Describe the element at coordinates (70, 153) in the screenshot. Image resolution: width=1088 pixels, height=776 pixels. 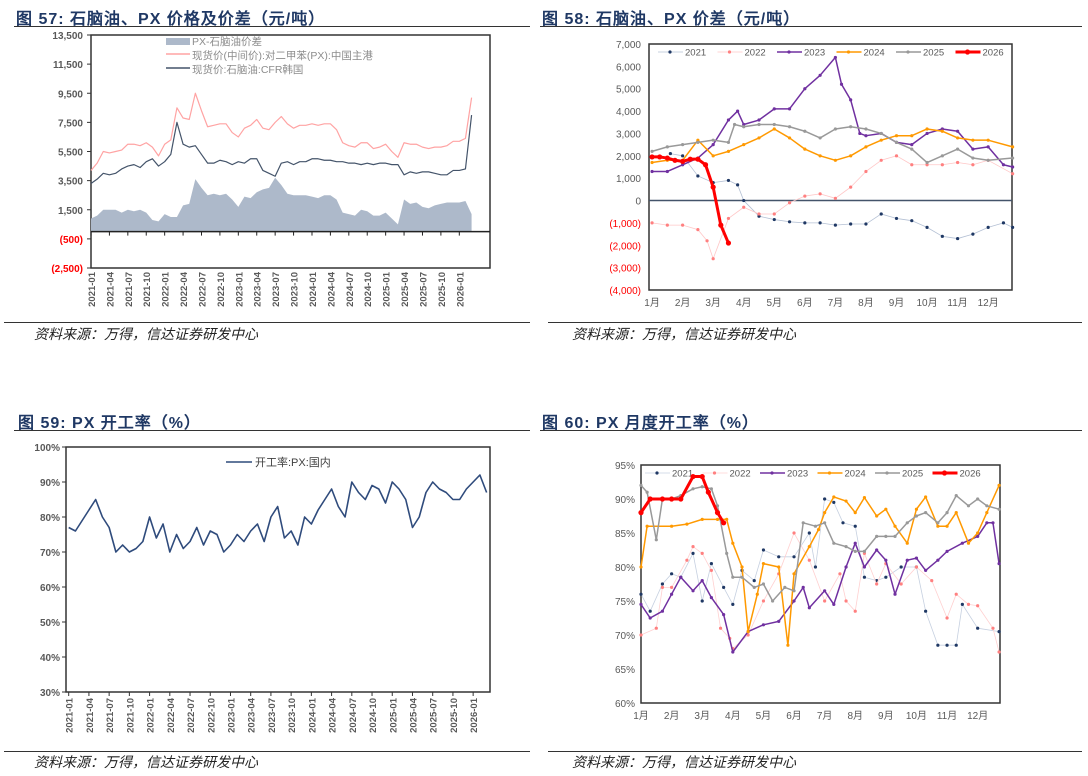
I see `y-tick-label: 5,500` at that location.